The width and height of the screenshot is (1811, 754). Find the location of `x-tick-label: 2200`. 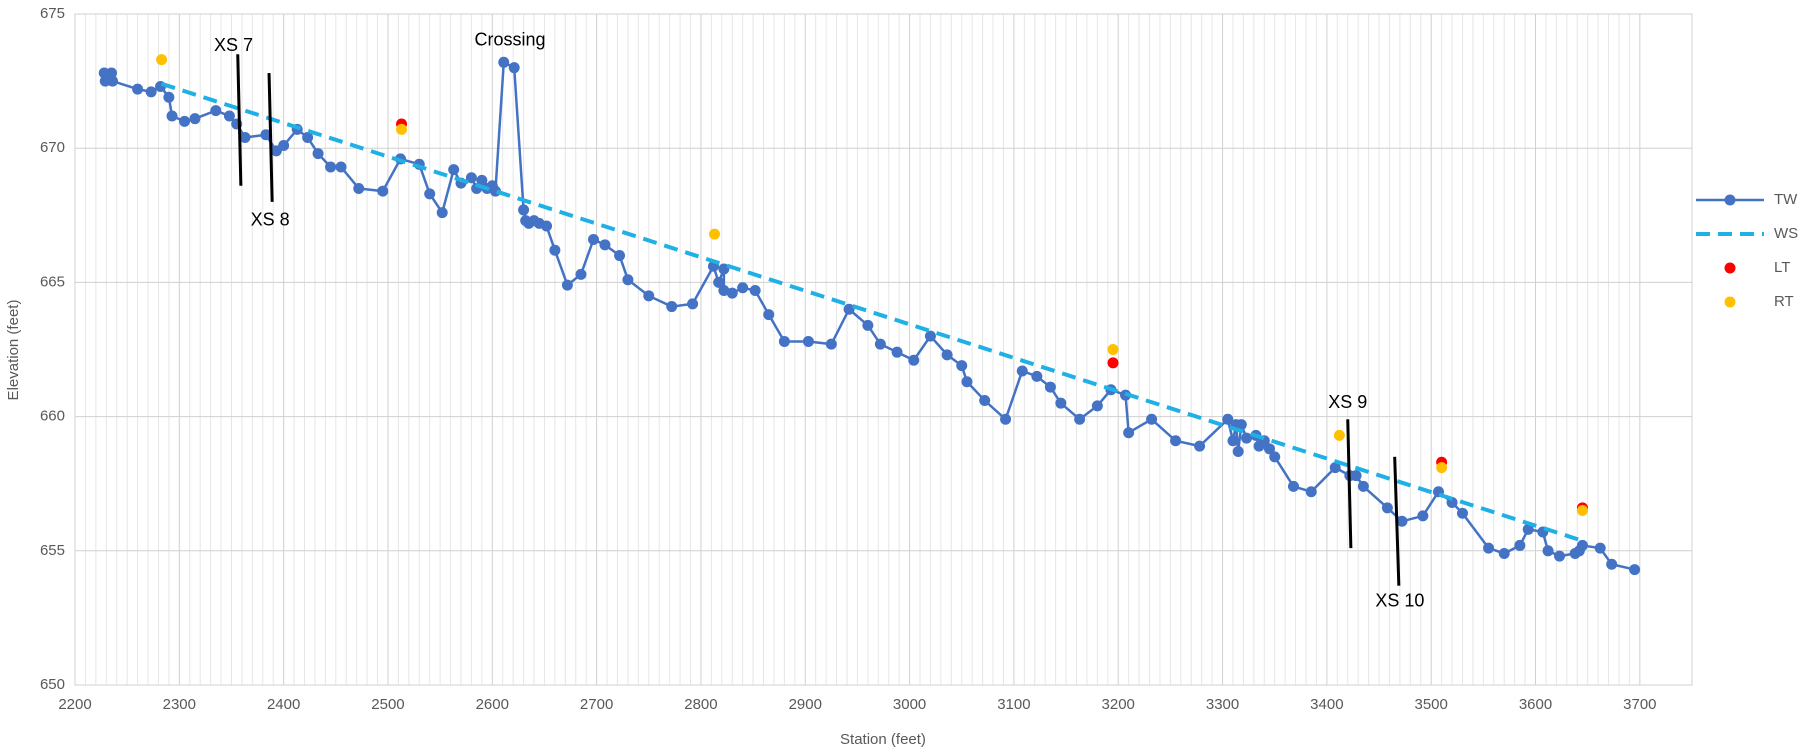

x-tick-label: 2200 is located at coordinates (74, 704).